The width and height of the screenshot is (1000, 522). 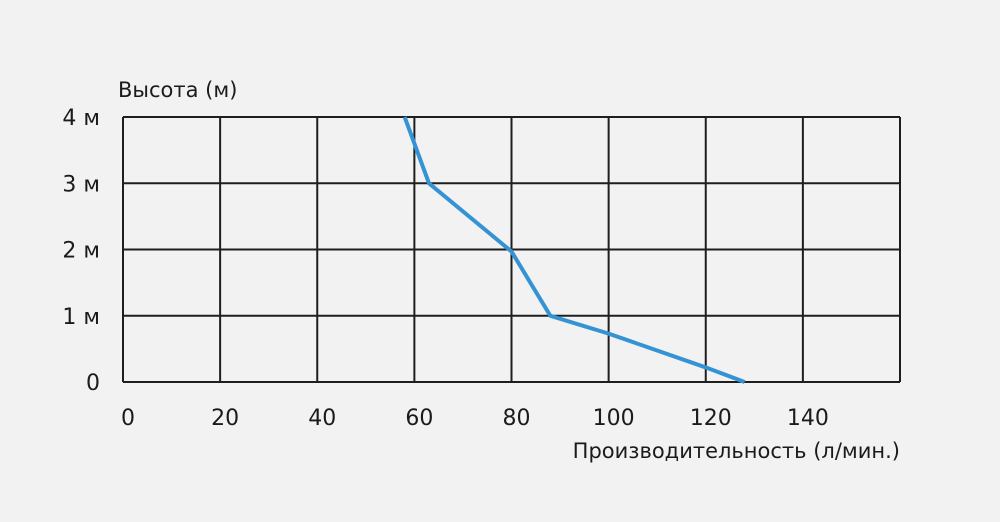 I want to click on y-axis-title: Высота (м), so click(x=177, y=90).